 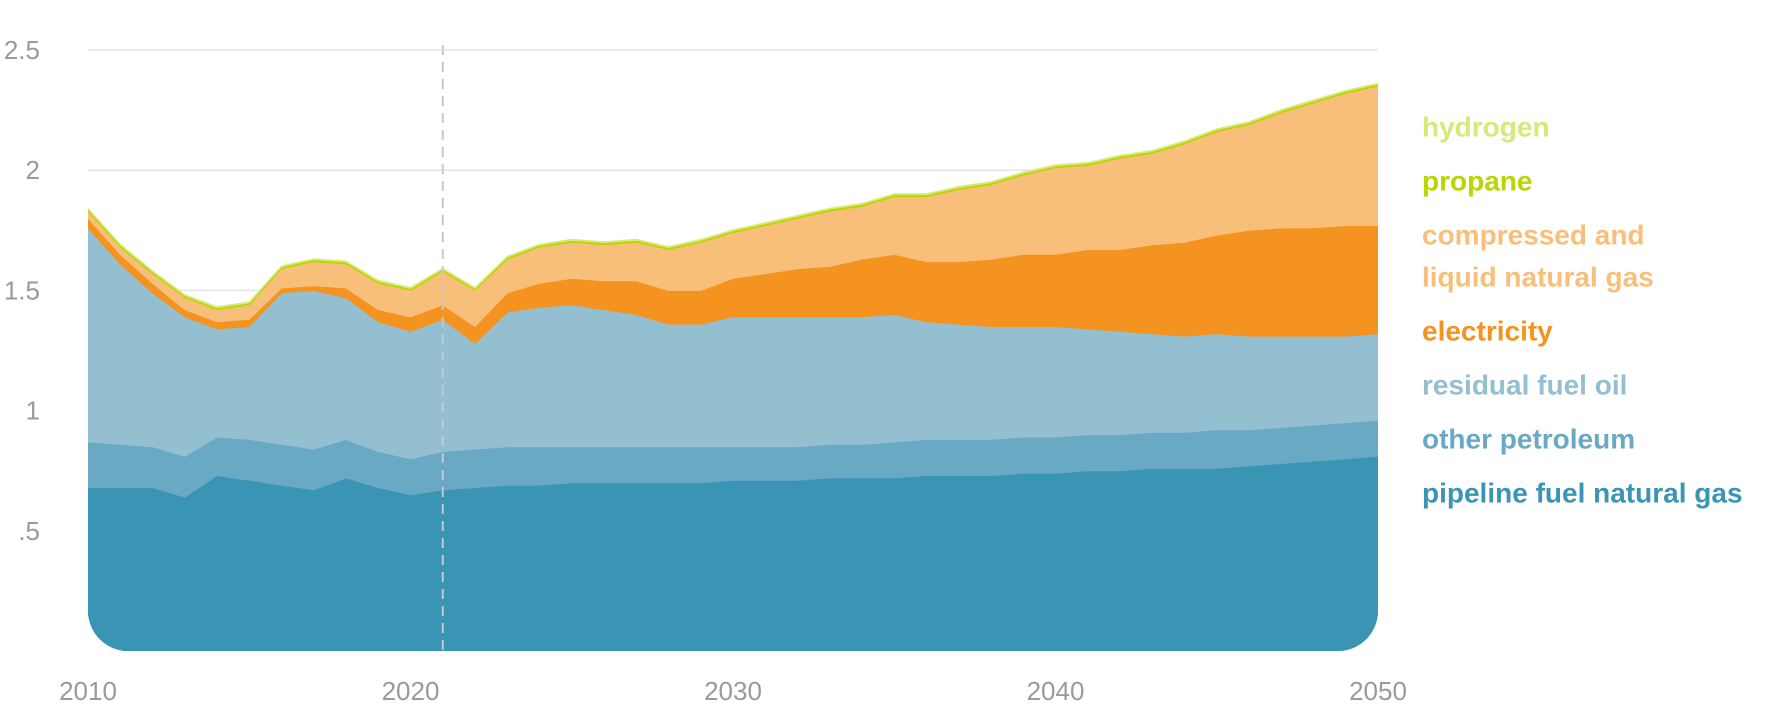 What do you see at coordinates (1582, 493) in the screenshot?
I see `legend-label-pipeline-fuel-natural-gas: pipeline fuel natural gas` at bounding box center [1582, 493].